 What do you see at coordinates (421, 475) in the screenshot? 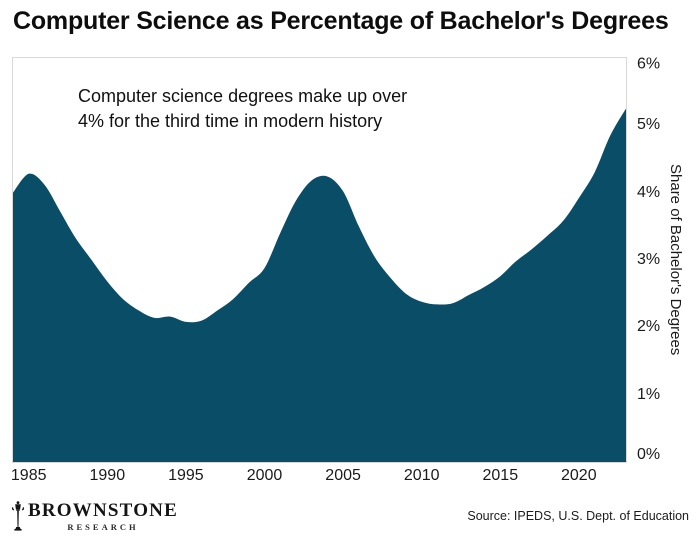
I see `x-tick-label: 2010` at bounding box center [421, 475].